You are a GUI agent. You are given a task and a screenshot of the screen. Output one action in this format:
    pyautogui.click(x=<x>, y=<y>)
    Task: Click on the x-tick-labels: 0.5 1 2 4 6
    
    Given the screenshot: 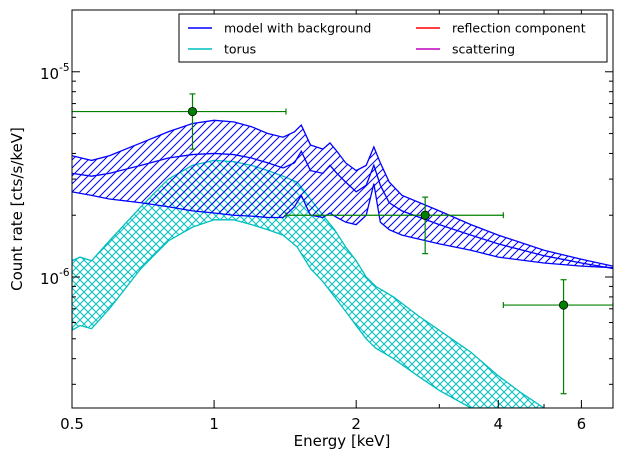 What is the action you would take?
    pyautogui.click(x=323, y=424)
    